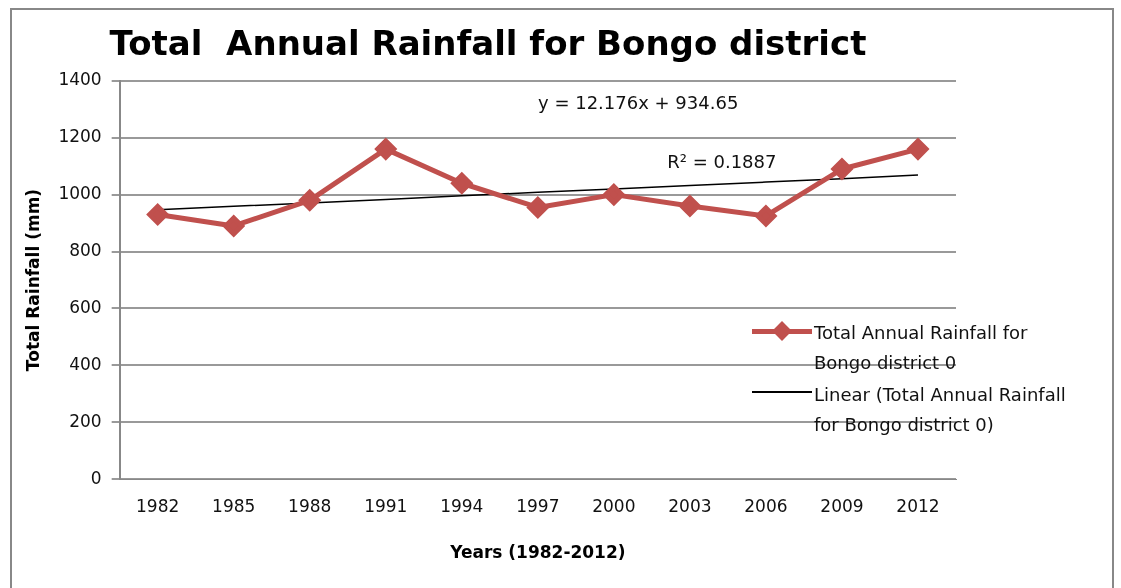 The width and height of the screenshot is (1121, 588). What do you see at coordinates (158, 505) in the screenshot?
I see `x-tick-label: 1982` at bounding box center [158, 505].